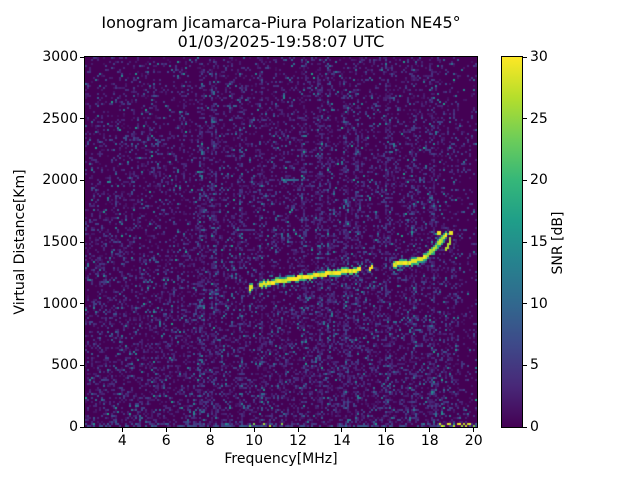 Image resolution: width=640 pixels, height=480 pixels. Describe the element at coordinates (60, 180) in the screenshot. I see `y-tick-label: 2000` at that location.